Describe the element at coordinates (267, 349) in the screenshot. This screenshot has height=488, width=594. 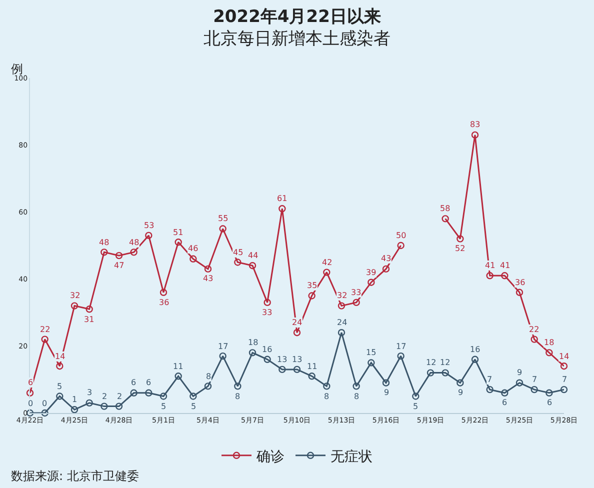
I see `data-label: 16` at that location.